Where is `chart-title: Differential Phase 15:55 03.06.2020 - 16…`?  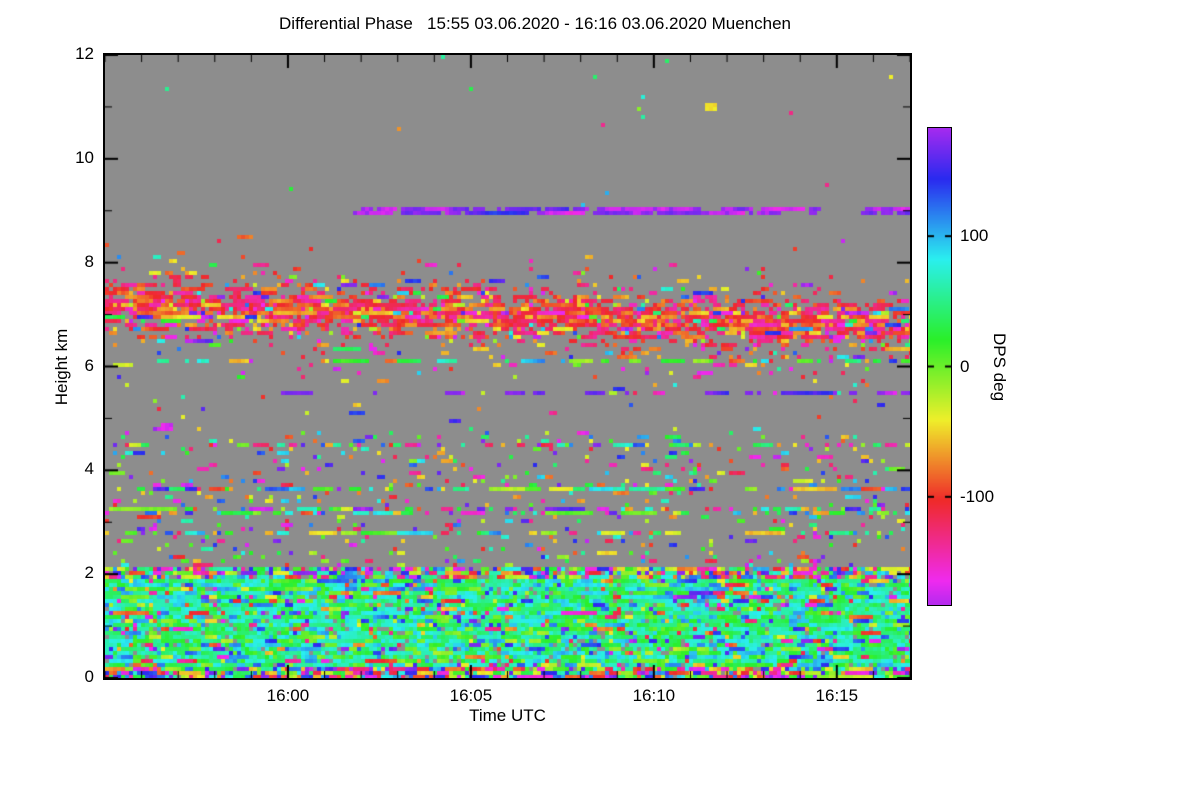
chart-title: Differential Phase 15:55 03.06.2020 - 16… is located at coordinates (535, 23).